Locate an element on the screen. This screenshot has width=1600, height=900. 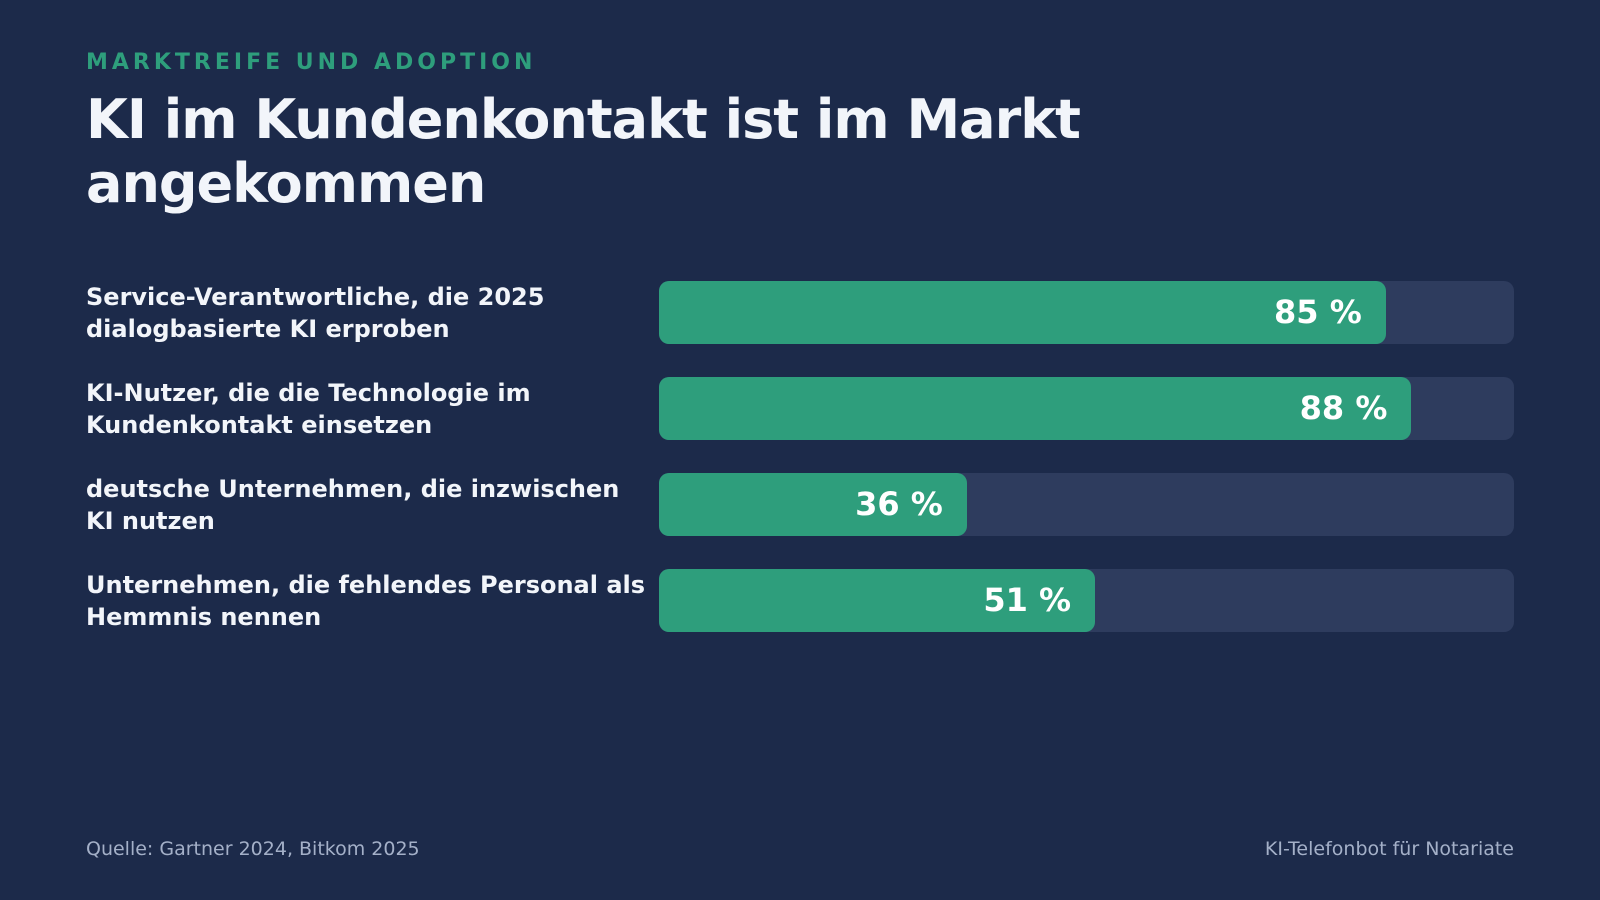
value-label: 85 % is located at coordinates (1318, 312).